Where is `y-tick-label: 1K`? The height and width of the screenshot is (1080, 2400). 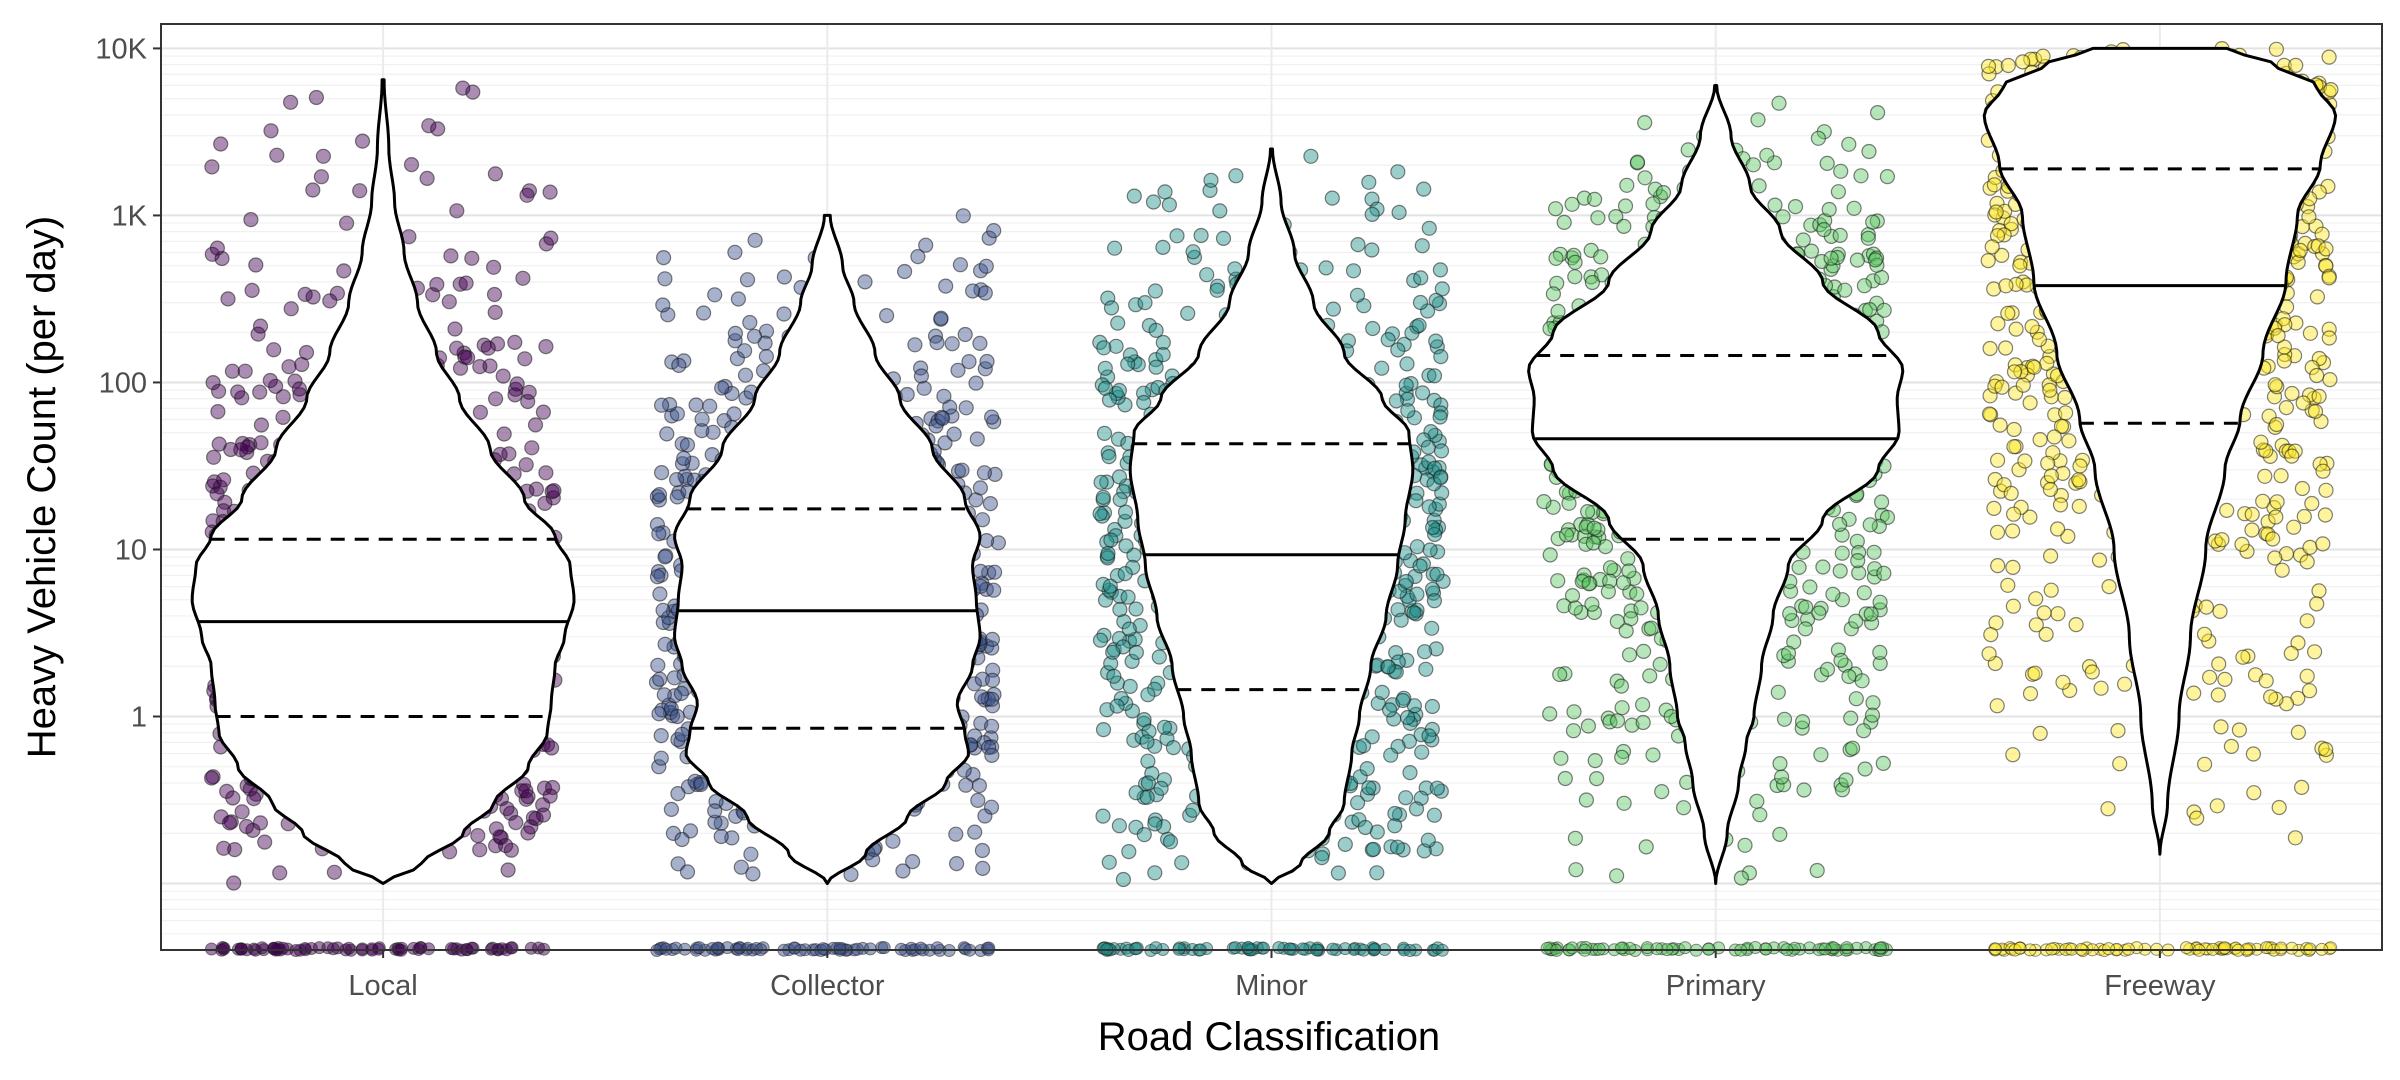
y-tick-label: 1K is located at coordinates (130, 216).